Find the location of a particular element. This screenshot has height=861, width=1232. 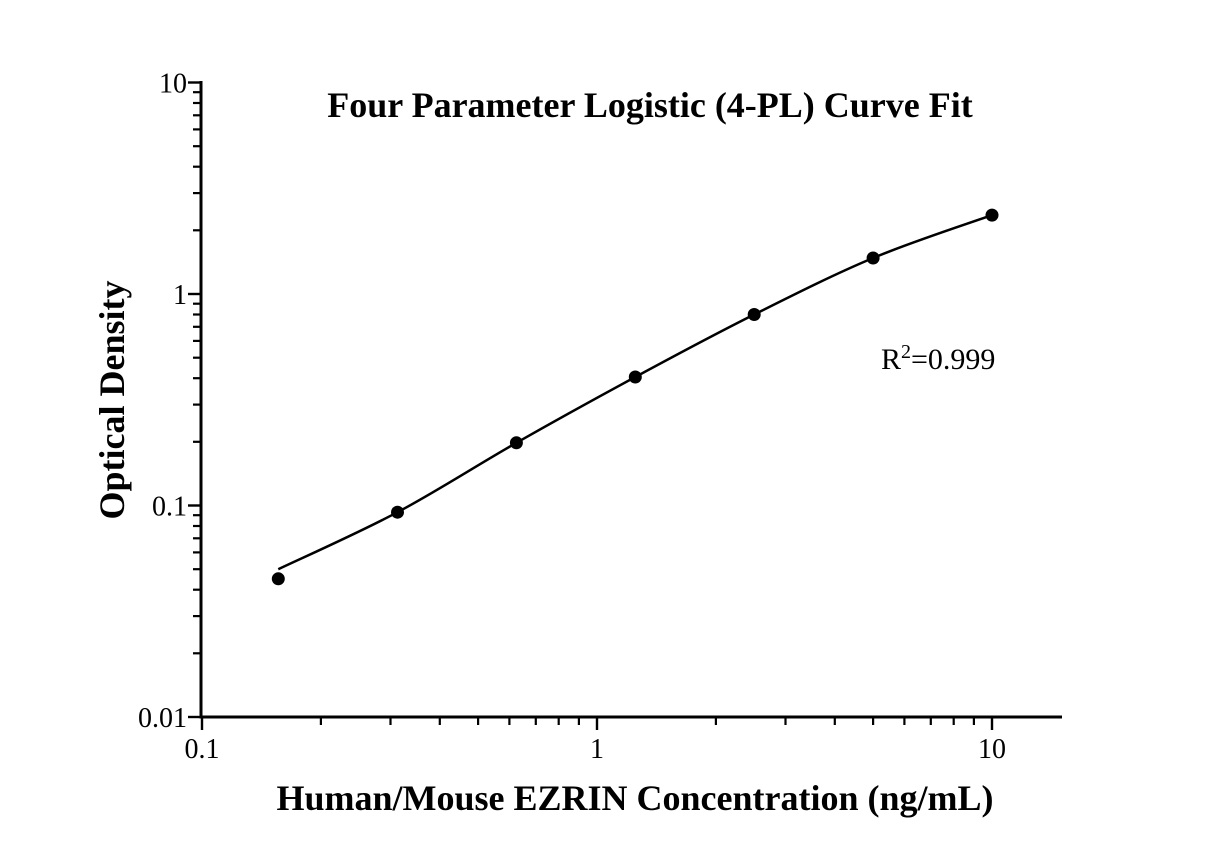

r-squared-value: =0.999 is located at coordinates (953, 359).